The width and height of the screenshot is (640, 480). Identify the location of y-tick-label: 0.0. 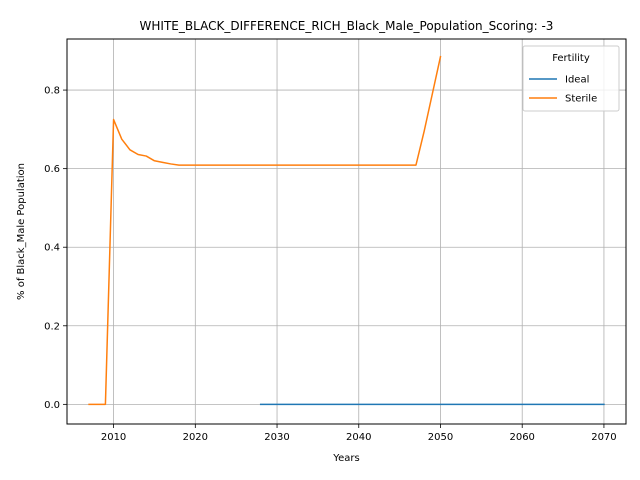
(52, 405).